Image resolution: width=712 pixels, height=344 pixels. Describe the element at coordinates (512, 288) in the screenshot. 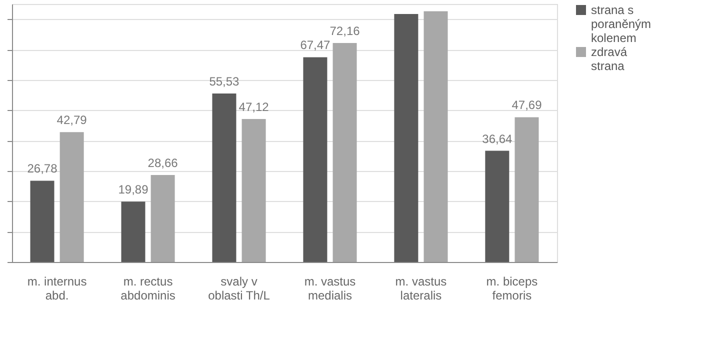

I see `x-tick-label: m. biceps femoris` at that location.